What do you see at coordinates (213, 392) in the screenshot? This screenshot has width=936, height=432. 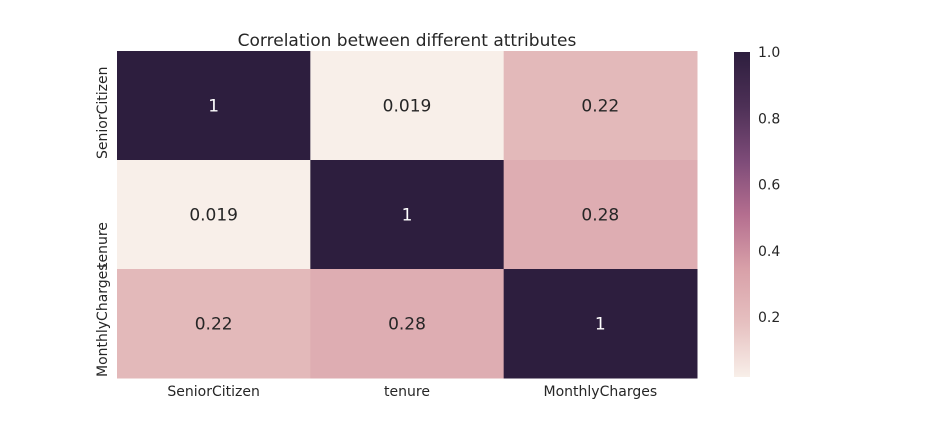 I see `x-tick-label: SeniorCitizen` at bounding box center [213, 392].